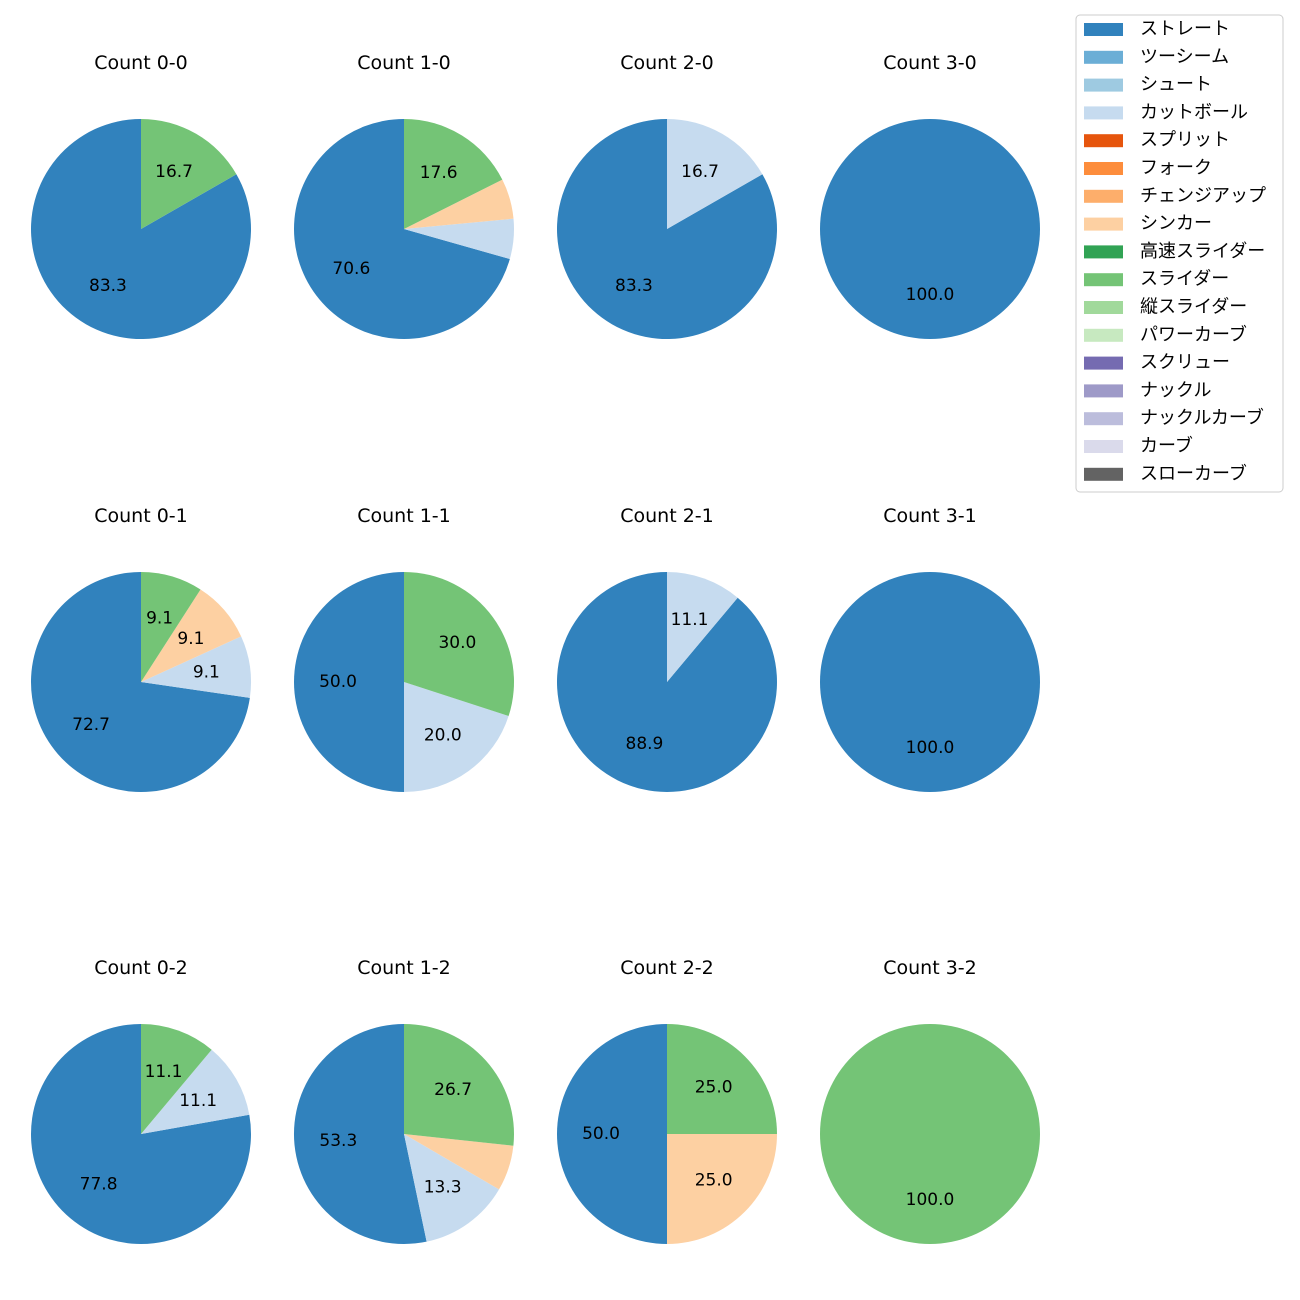 This screenshot has width=1300, height=1300. I want to click on pie-chart: Count 1-0 70.6 17.6, so click(403, 195).